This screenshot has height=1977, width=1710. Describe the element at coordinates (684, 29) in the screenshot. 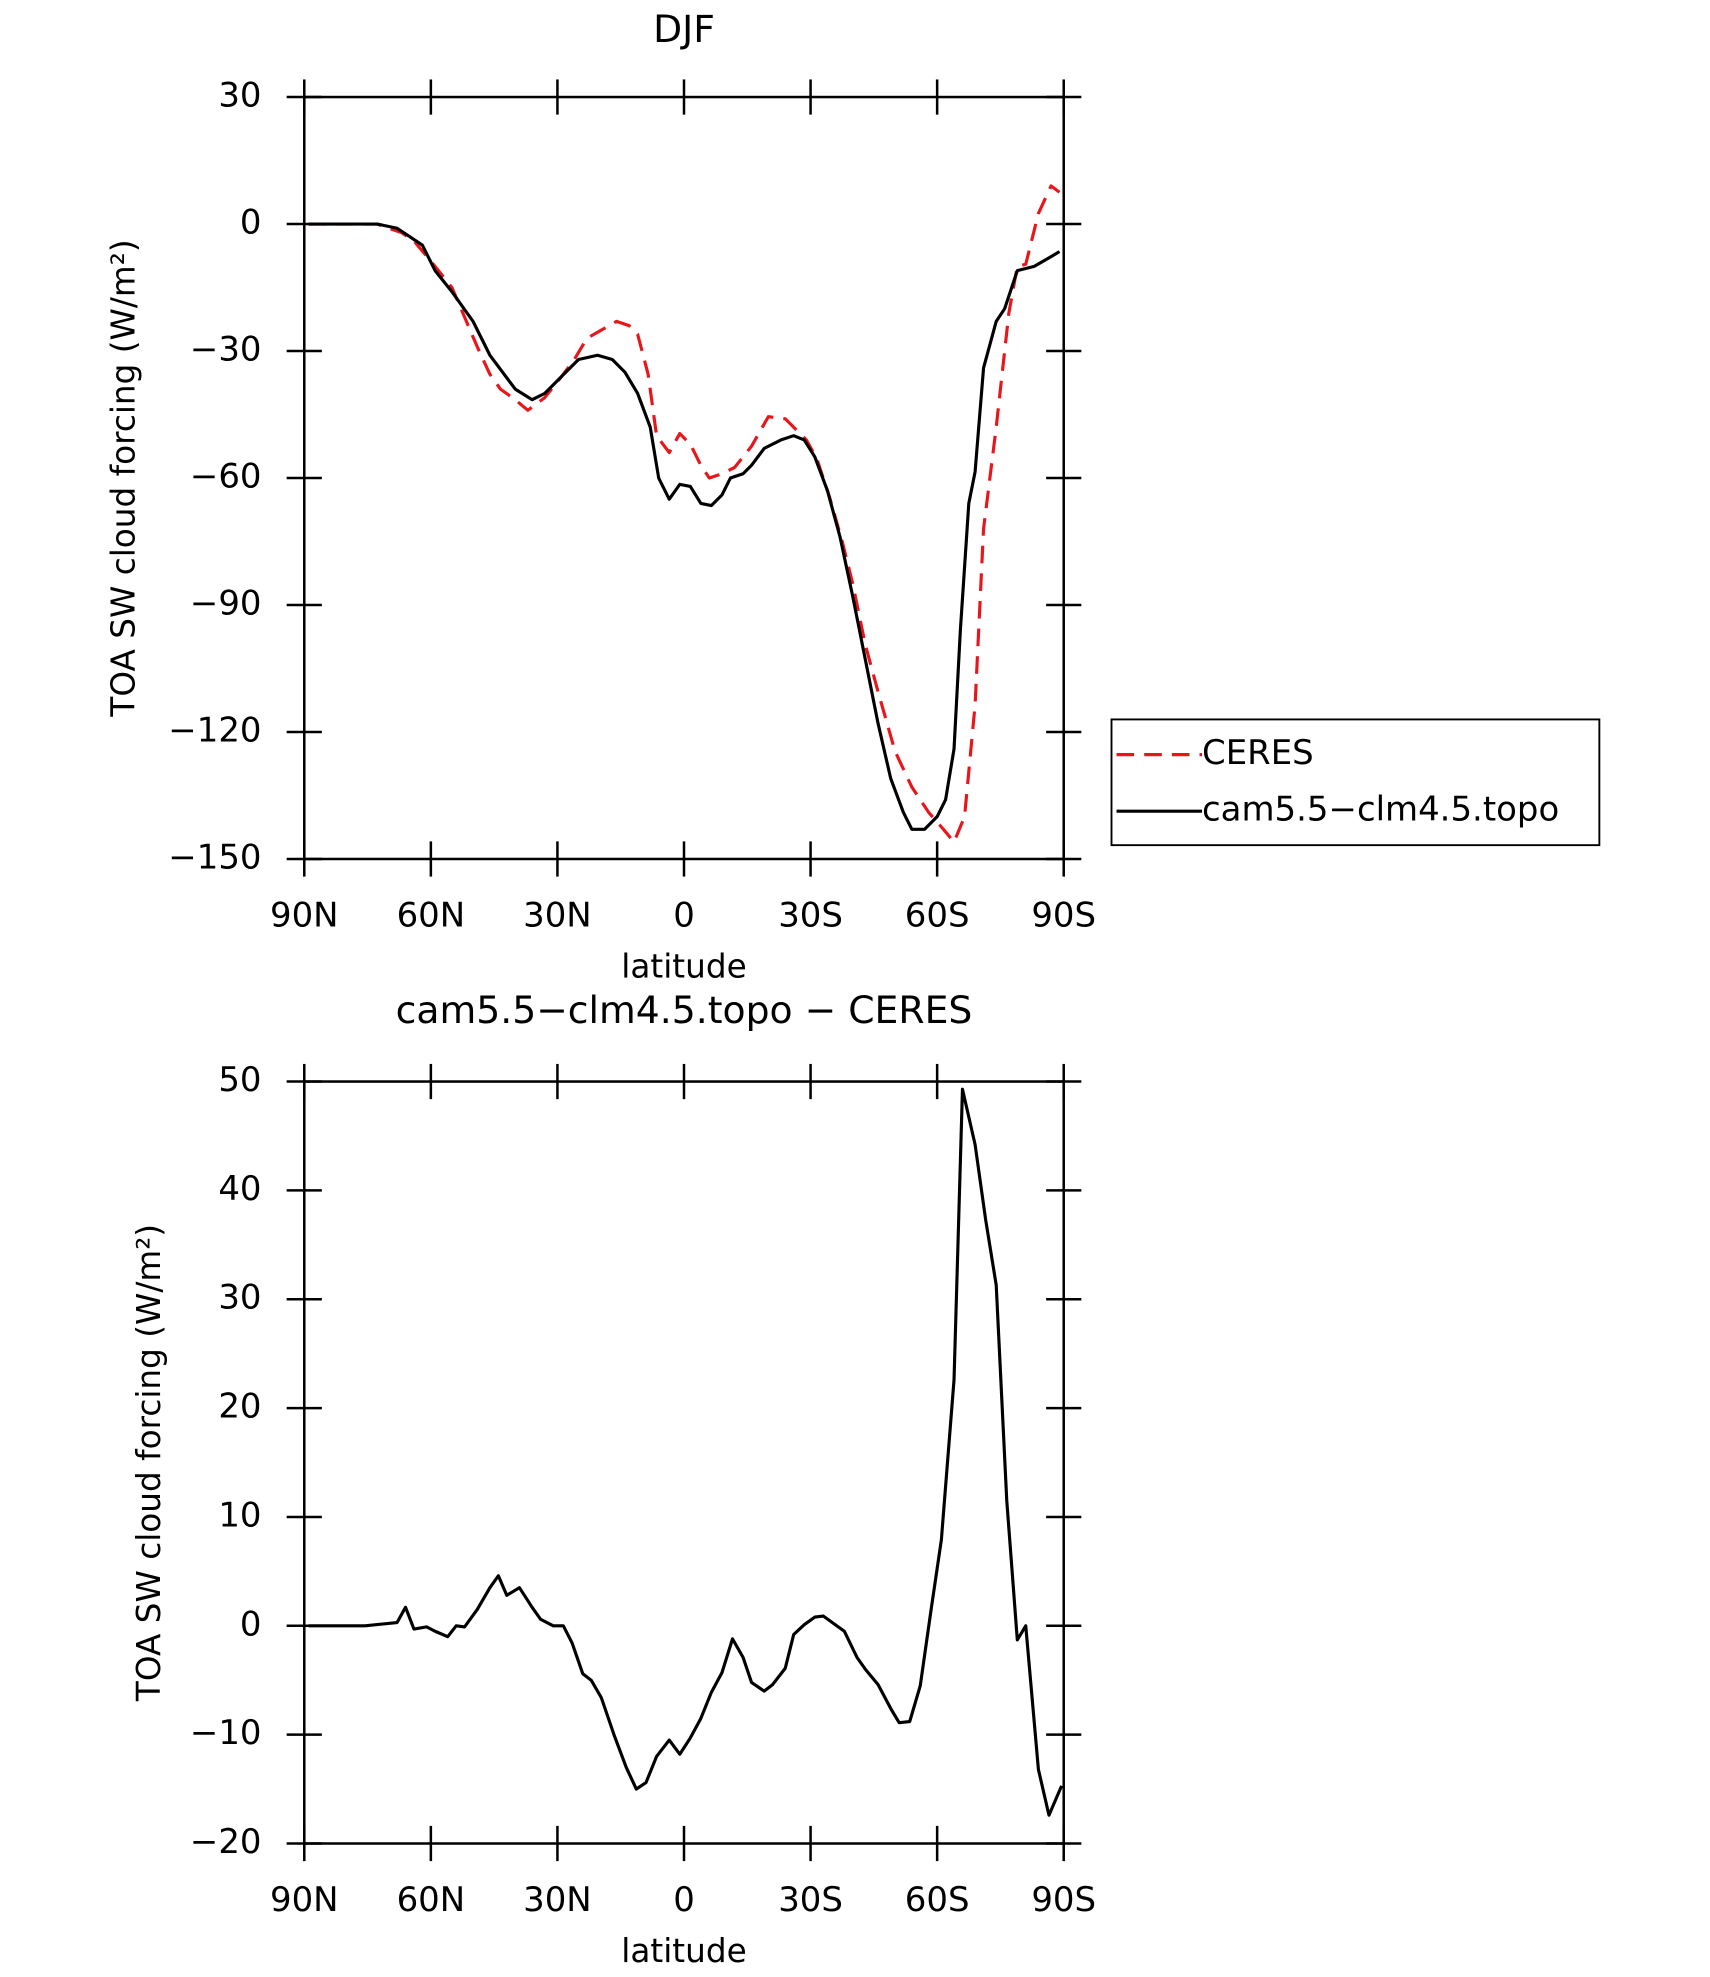

I see `chart-title: DJF` at that location.